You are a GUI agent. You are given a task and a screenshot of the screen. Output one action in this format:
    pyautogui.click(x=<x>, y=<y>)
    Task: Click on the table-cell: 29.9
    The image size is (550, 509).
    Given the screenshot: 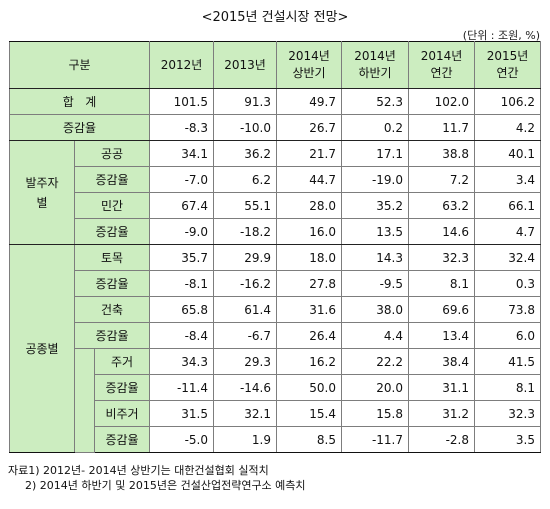 What is the action you would take?
    pyautogui.click(x=245, y=257)
    